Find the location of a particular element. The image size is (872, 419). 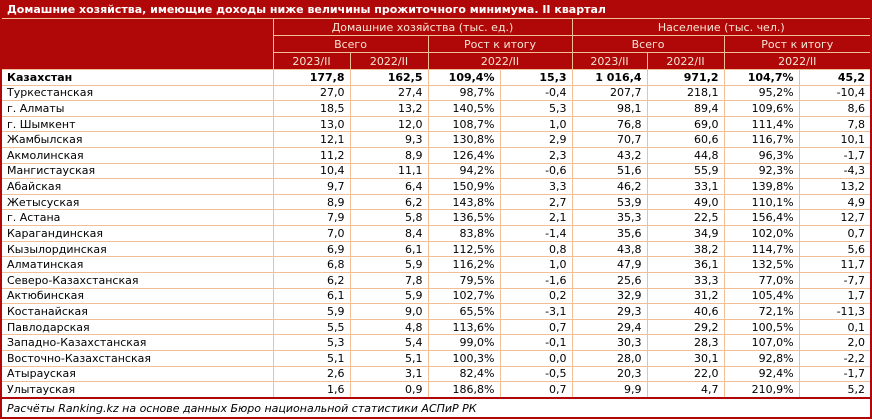

region-name-cell: Атырауская is located at coordinates (138, 374).